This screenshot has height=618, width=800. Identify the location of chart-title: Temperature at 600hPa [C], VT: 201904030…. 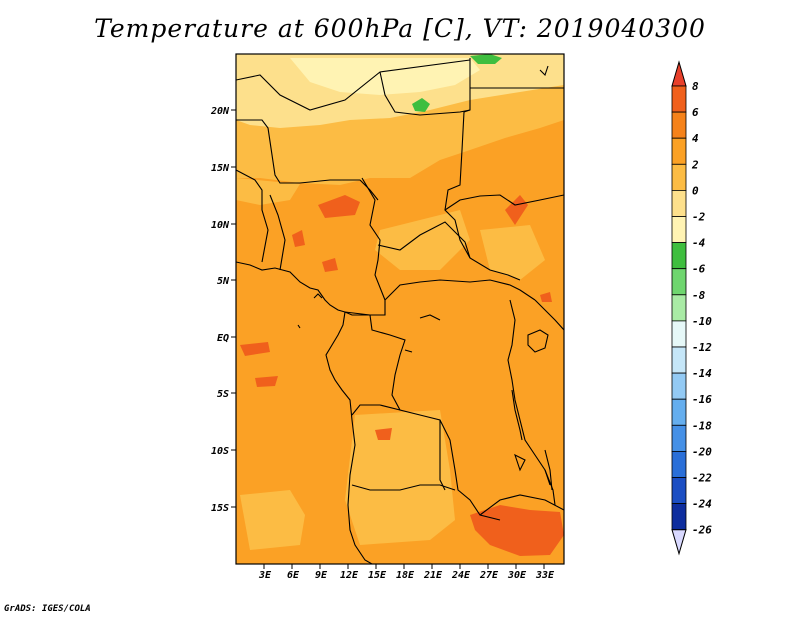
(400, 28).